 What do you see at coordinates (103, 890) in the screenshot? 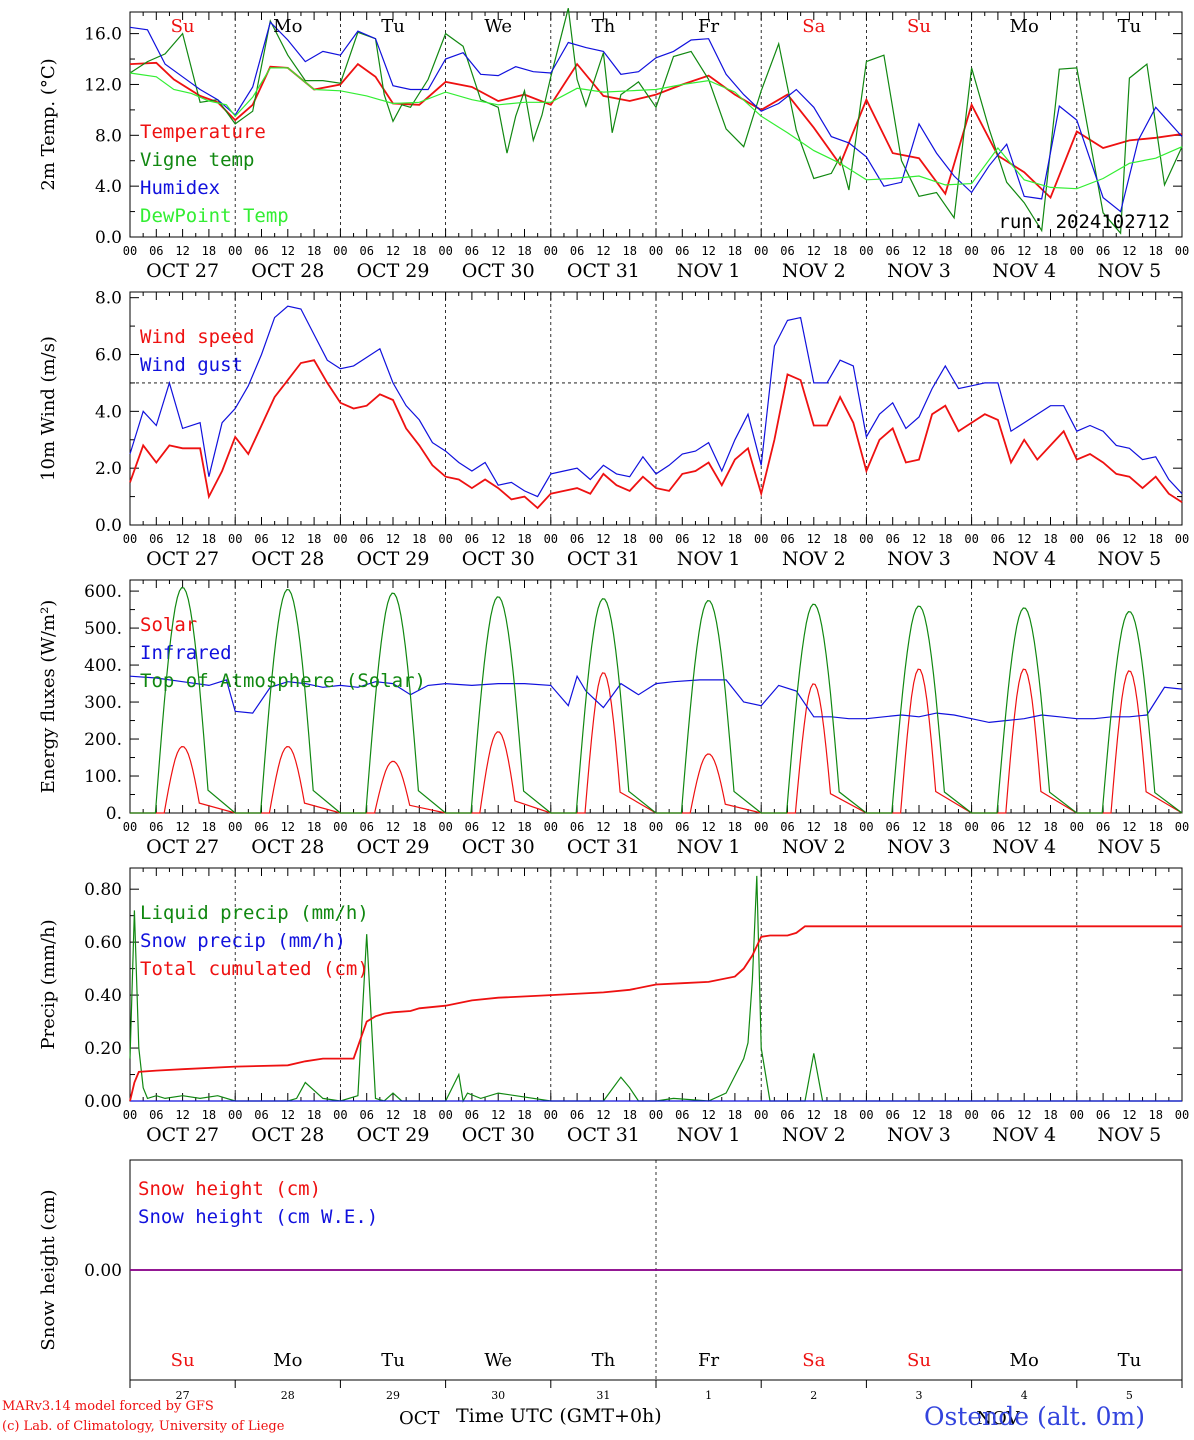
I see `y-tick-label: 0.80` at bounding box center [103, 890].